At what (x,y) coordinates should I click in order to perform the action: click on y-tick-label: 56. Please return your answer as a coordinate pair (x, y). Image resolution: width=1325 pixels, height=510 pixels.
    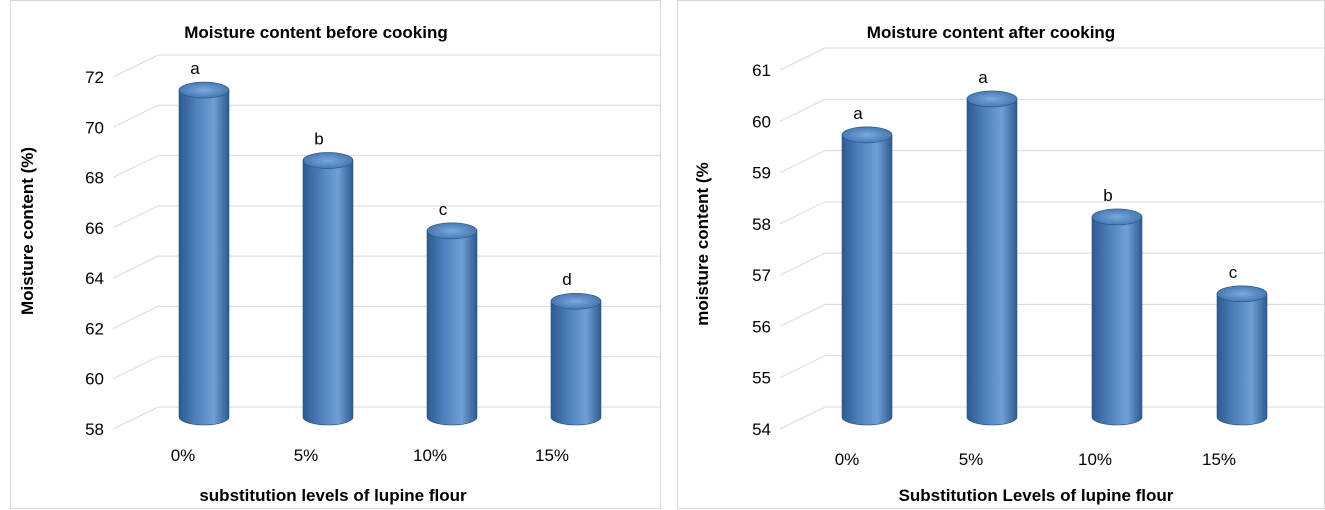
    Looking at the image, I should click on (761, 326).